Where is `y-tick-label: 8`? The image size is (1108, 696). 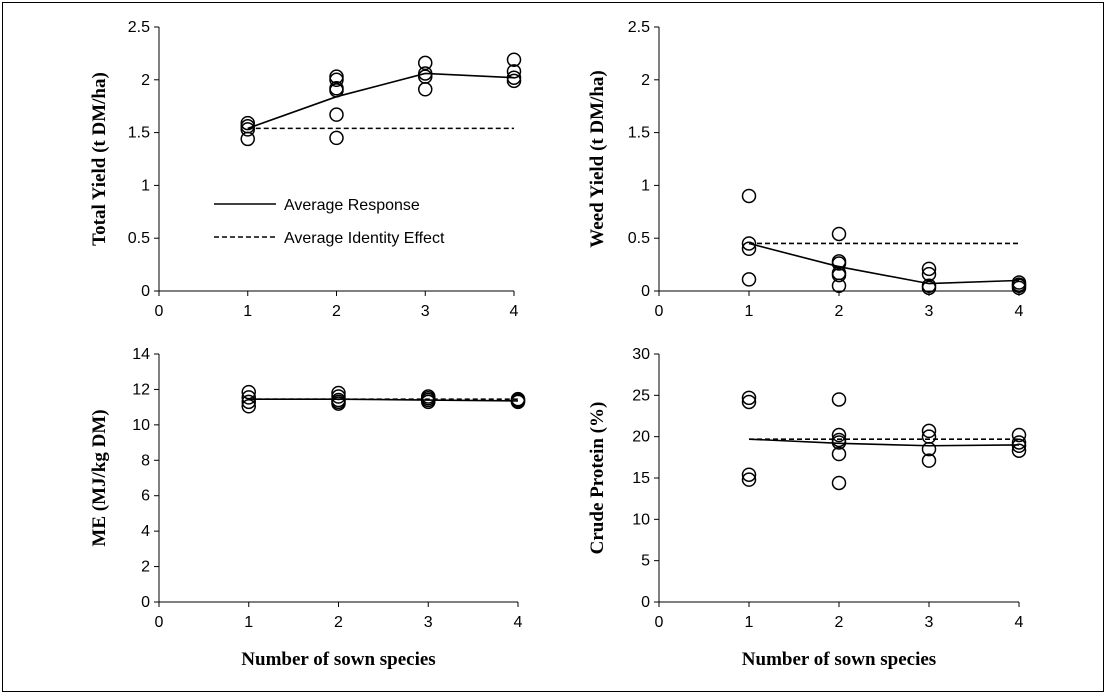 y-tick-label: 8 is located at coordinates (145, 460).